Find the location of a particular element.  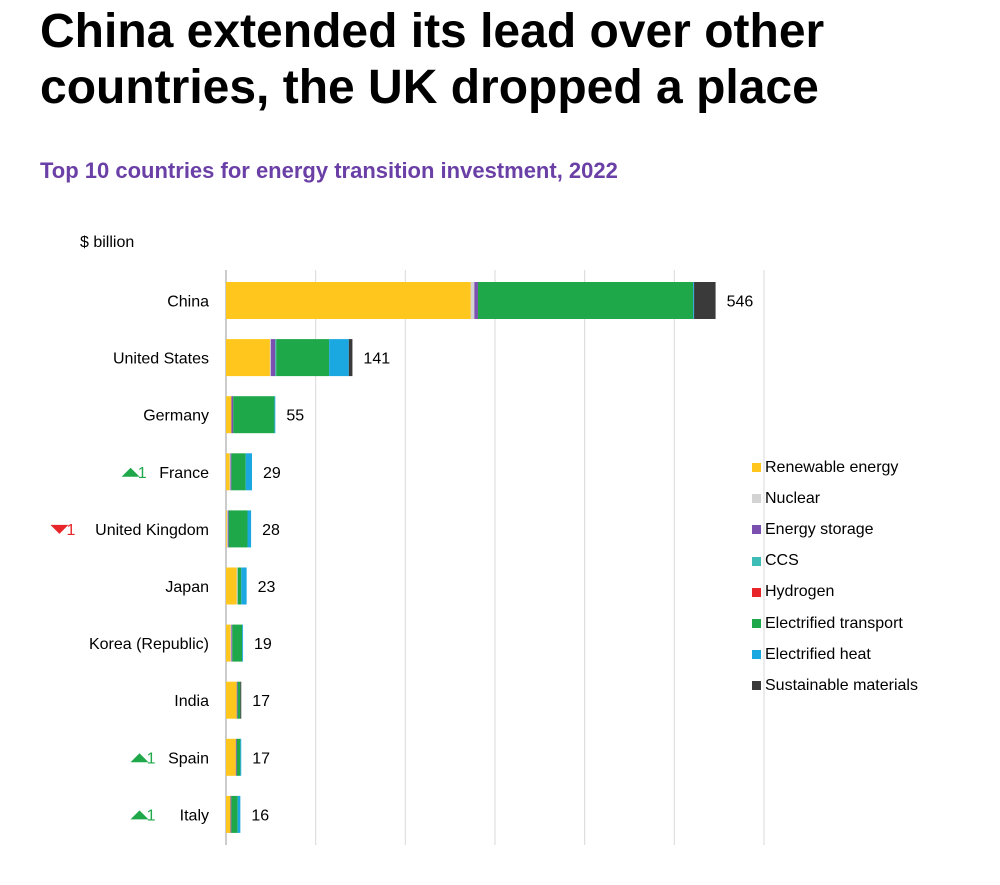

legend-item: CCS is located at coordinates (835, 561).